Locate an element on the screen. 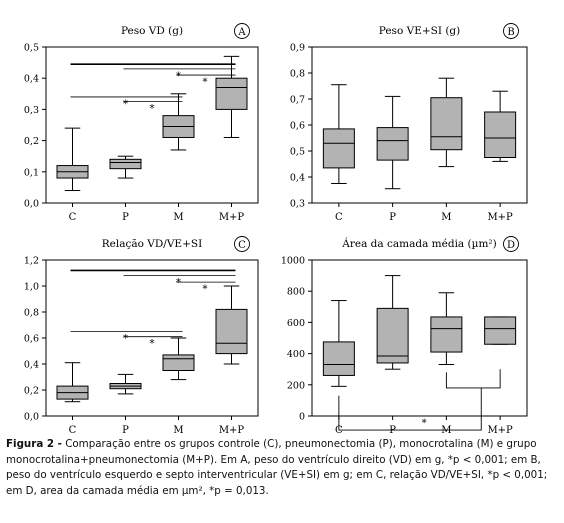  y-tick-label: 600 is located at coordinates (296, 323).